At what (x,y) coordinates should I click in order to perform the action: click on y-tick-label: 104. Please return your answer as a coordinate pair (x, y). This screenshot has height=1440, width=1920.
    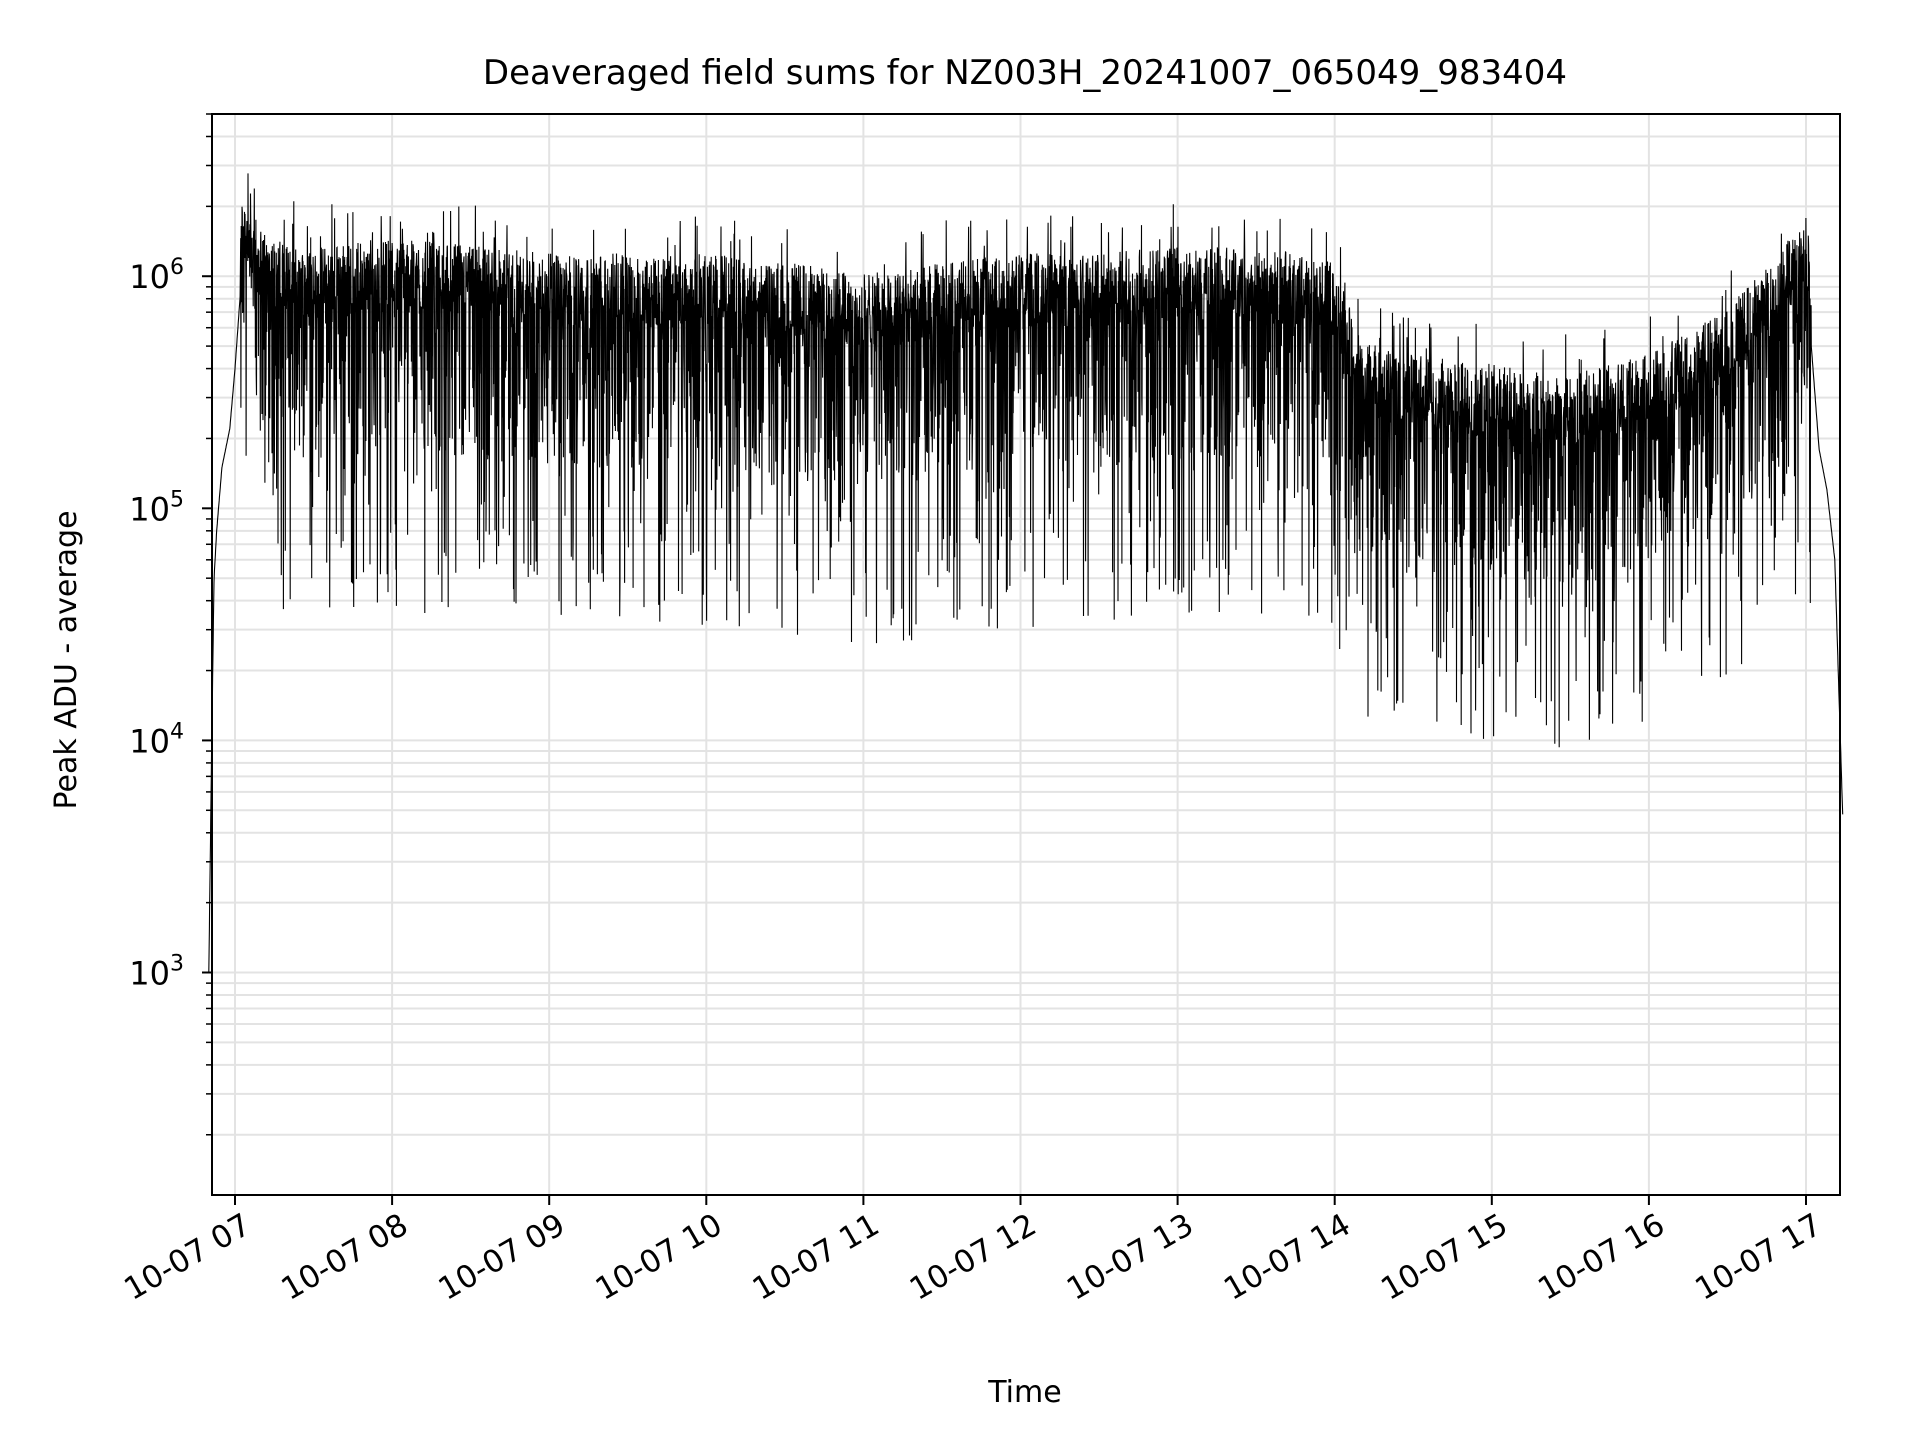
    Looking at the image, I should click on (156, 739).